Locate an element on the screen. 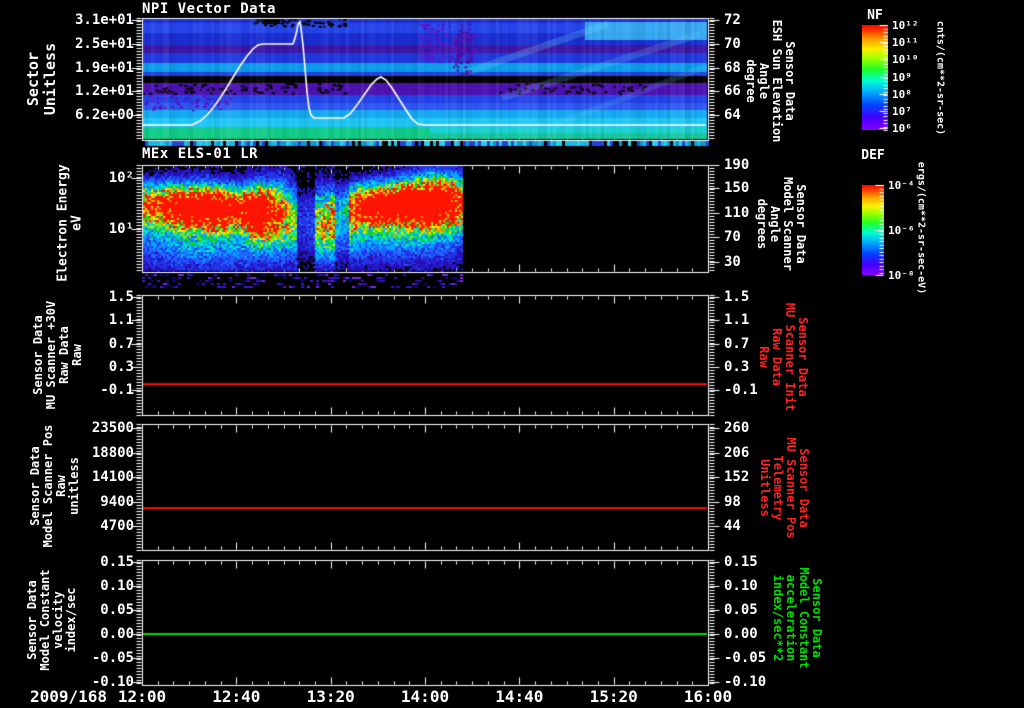  label-line: MU Scanner Pos is located at coordinates (791, 488).